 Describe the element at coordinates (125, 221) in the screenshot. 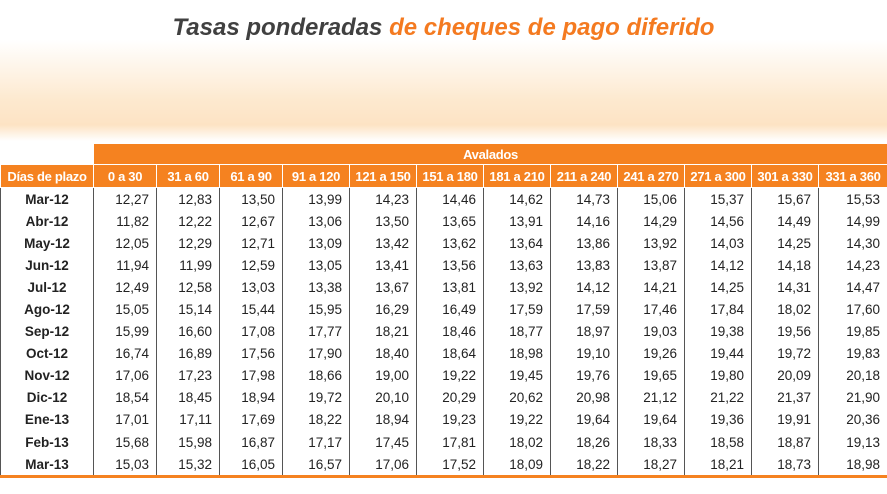

I see `rate-cell: 11,82` at that location.